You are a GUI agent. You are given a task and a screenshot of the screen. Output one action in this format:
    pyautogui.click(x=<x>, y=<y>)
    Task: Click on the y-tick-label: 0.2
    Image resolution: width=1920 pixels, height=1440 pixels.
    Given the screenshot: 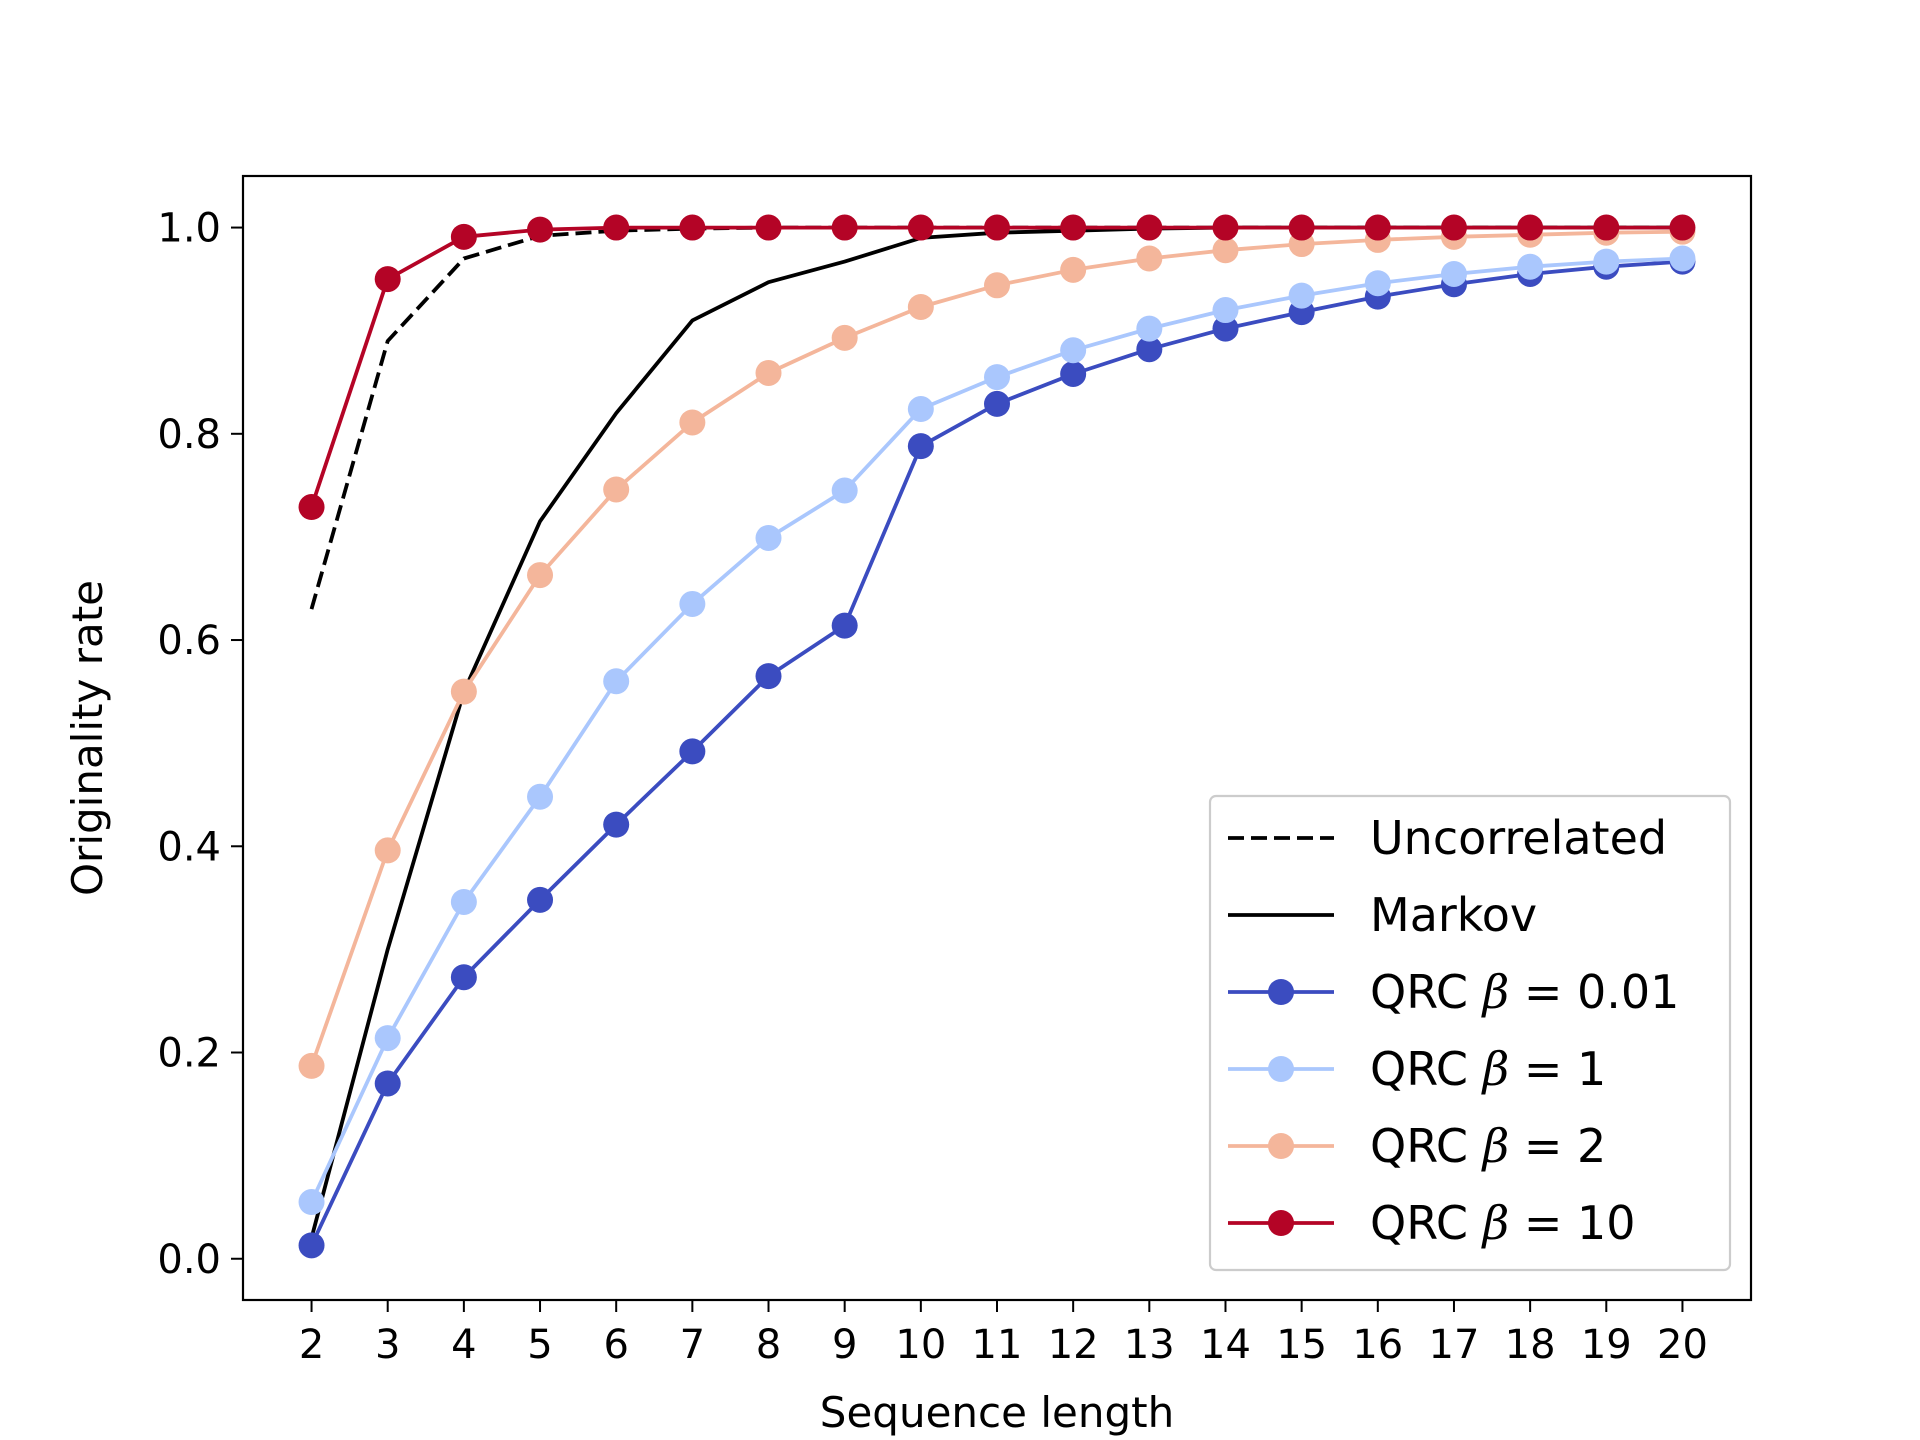 What is the action you would take?
    pyautogui.click(x=189, y=1054)
    